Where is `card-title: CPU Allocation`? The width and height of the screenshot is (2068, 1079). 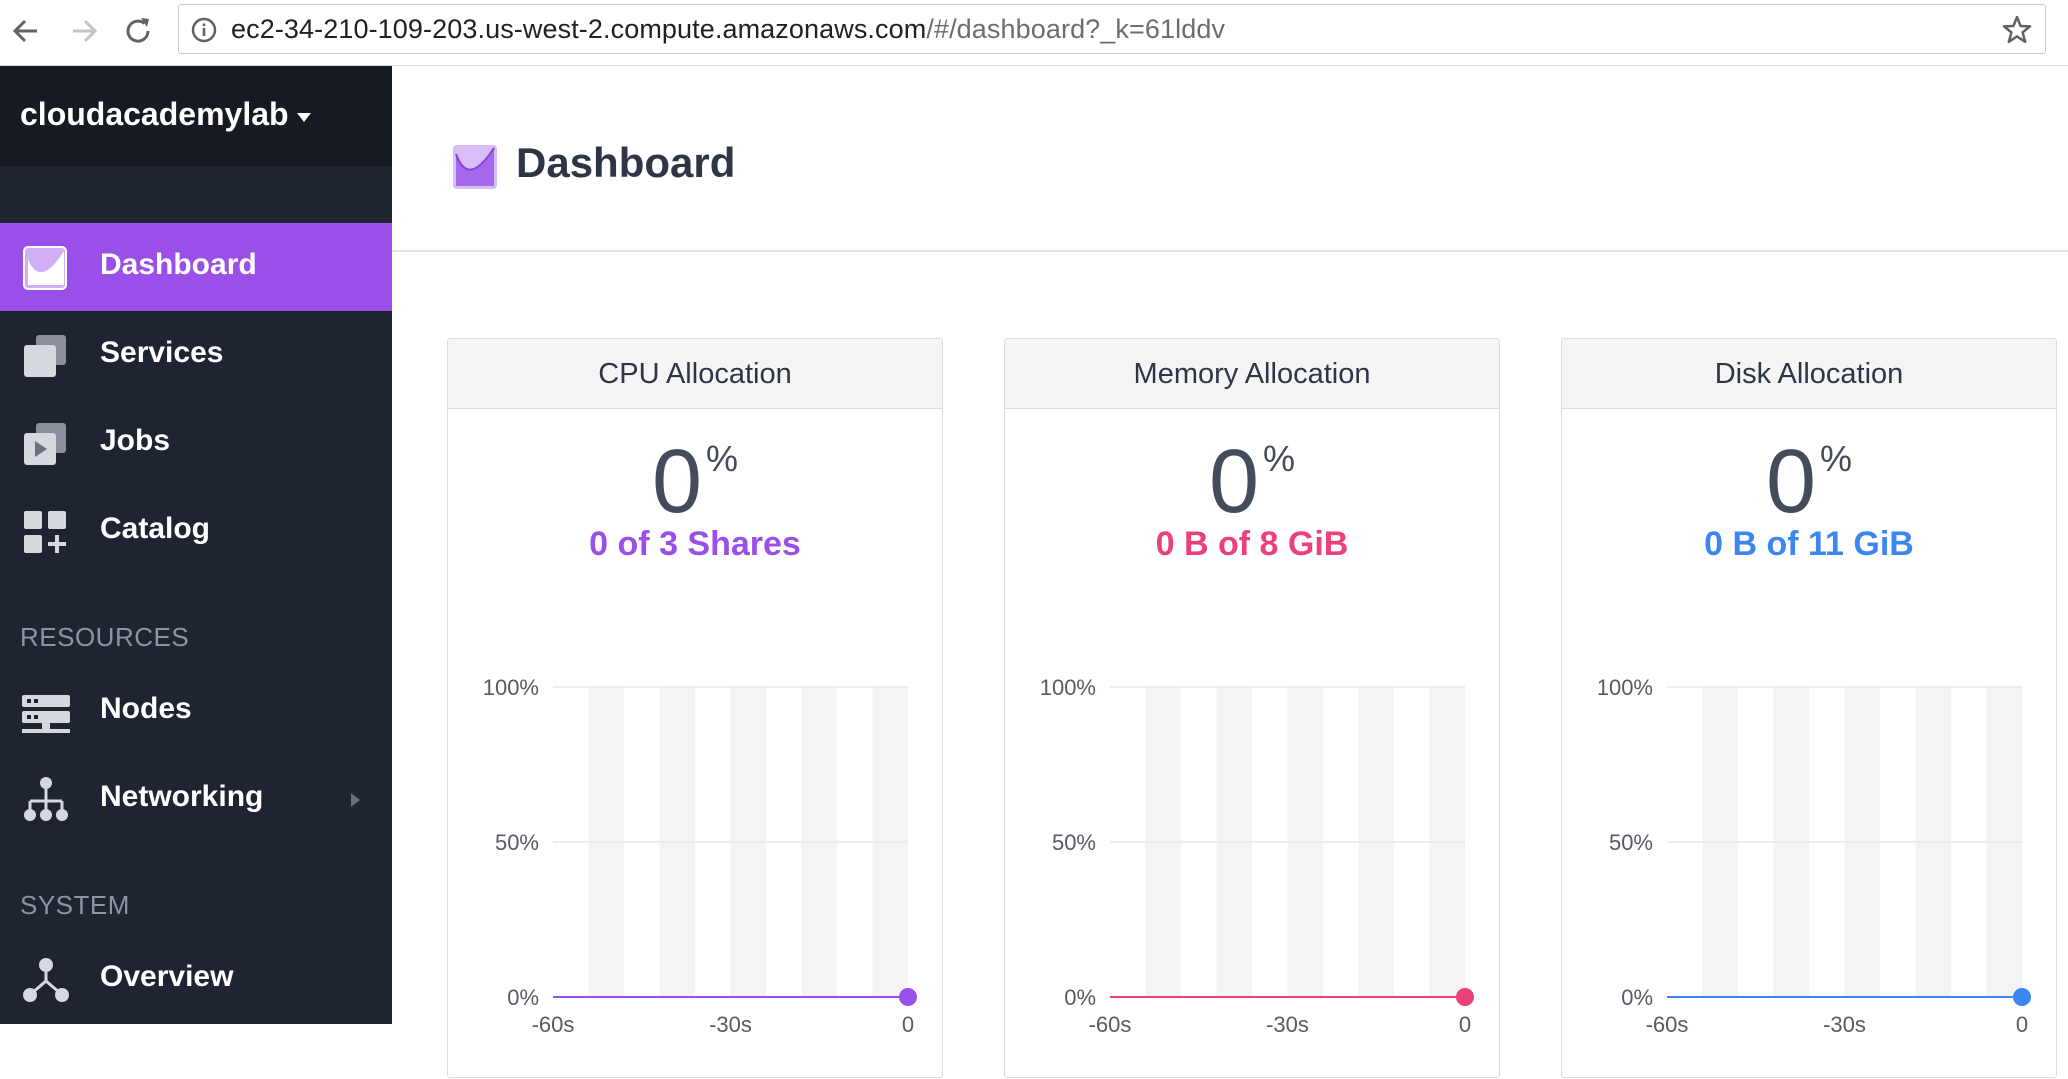
card-title: CPU Allocation is located at coordinates (695, 374).